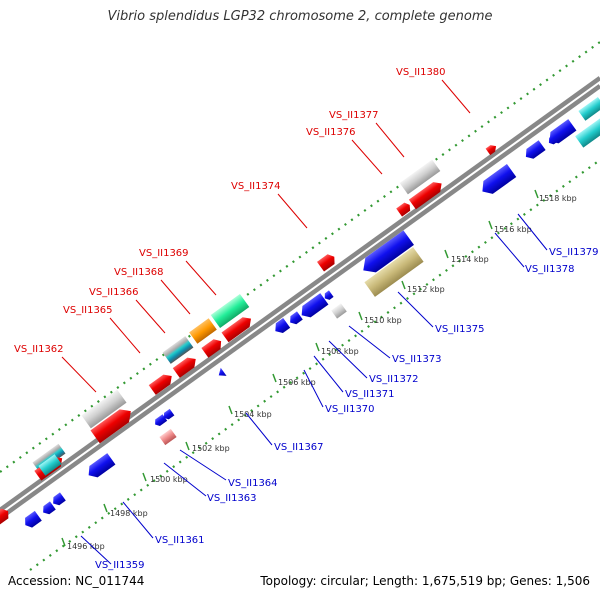  Describe the element at coordinates (470, 259) in the screenshot. I see `tick-label: 1514 kbp` at that location.